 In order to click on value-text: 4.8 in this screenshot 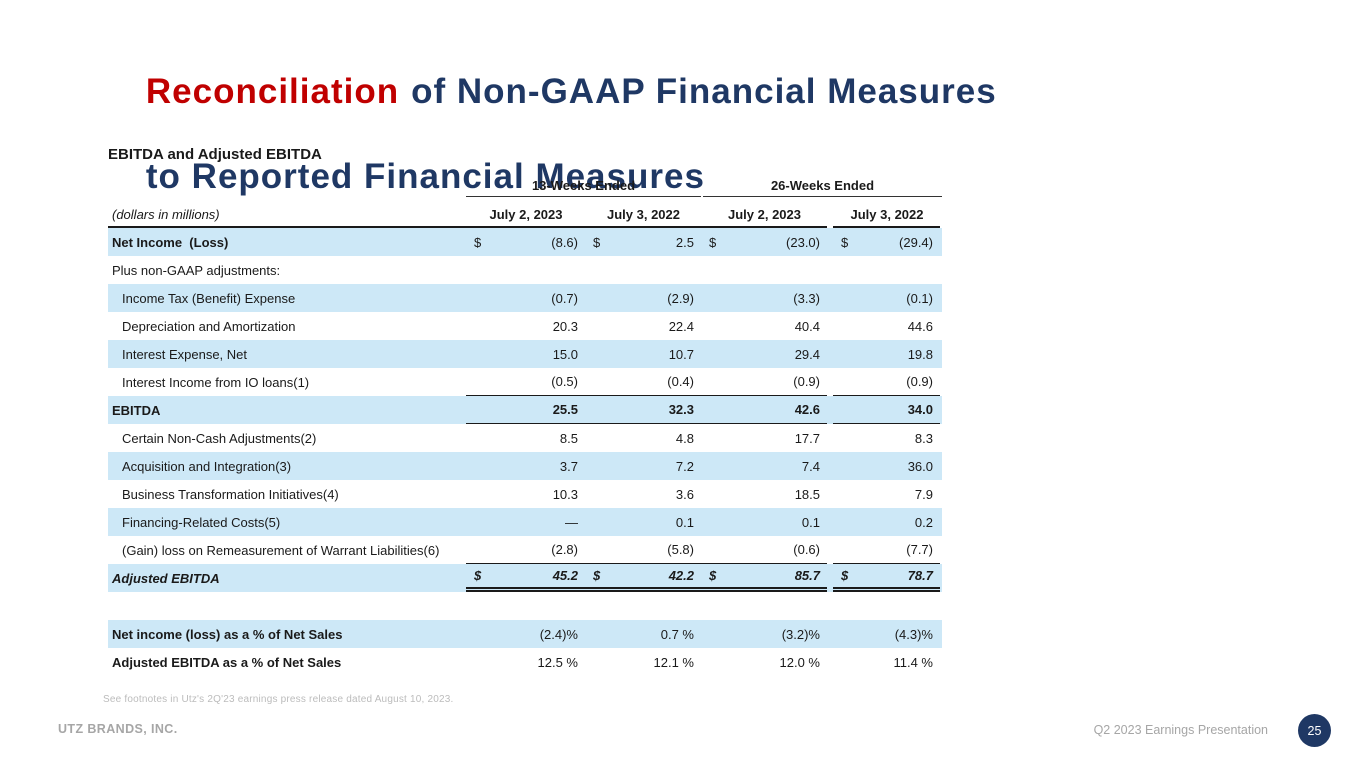, I will do `click(684, 438)`.